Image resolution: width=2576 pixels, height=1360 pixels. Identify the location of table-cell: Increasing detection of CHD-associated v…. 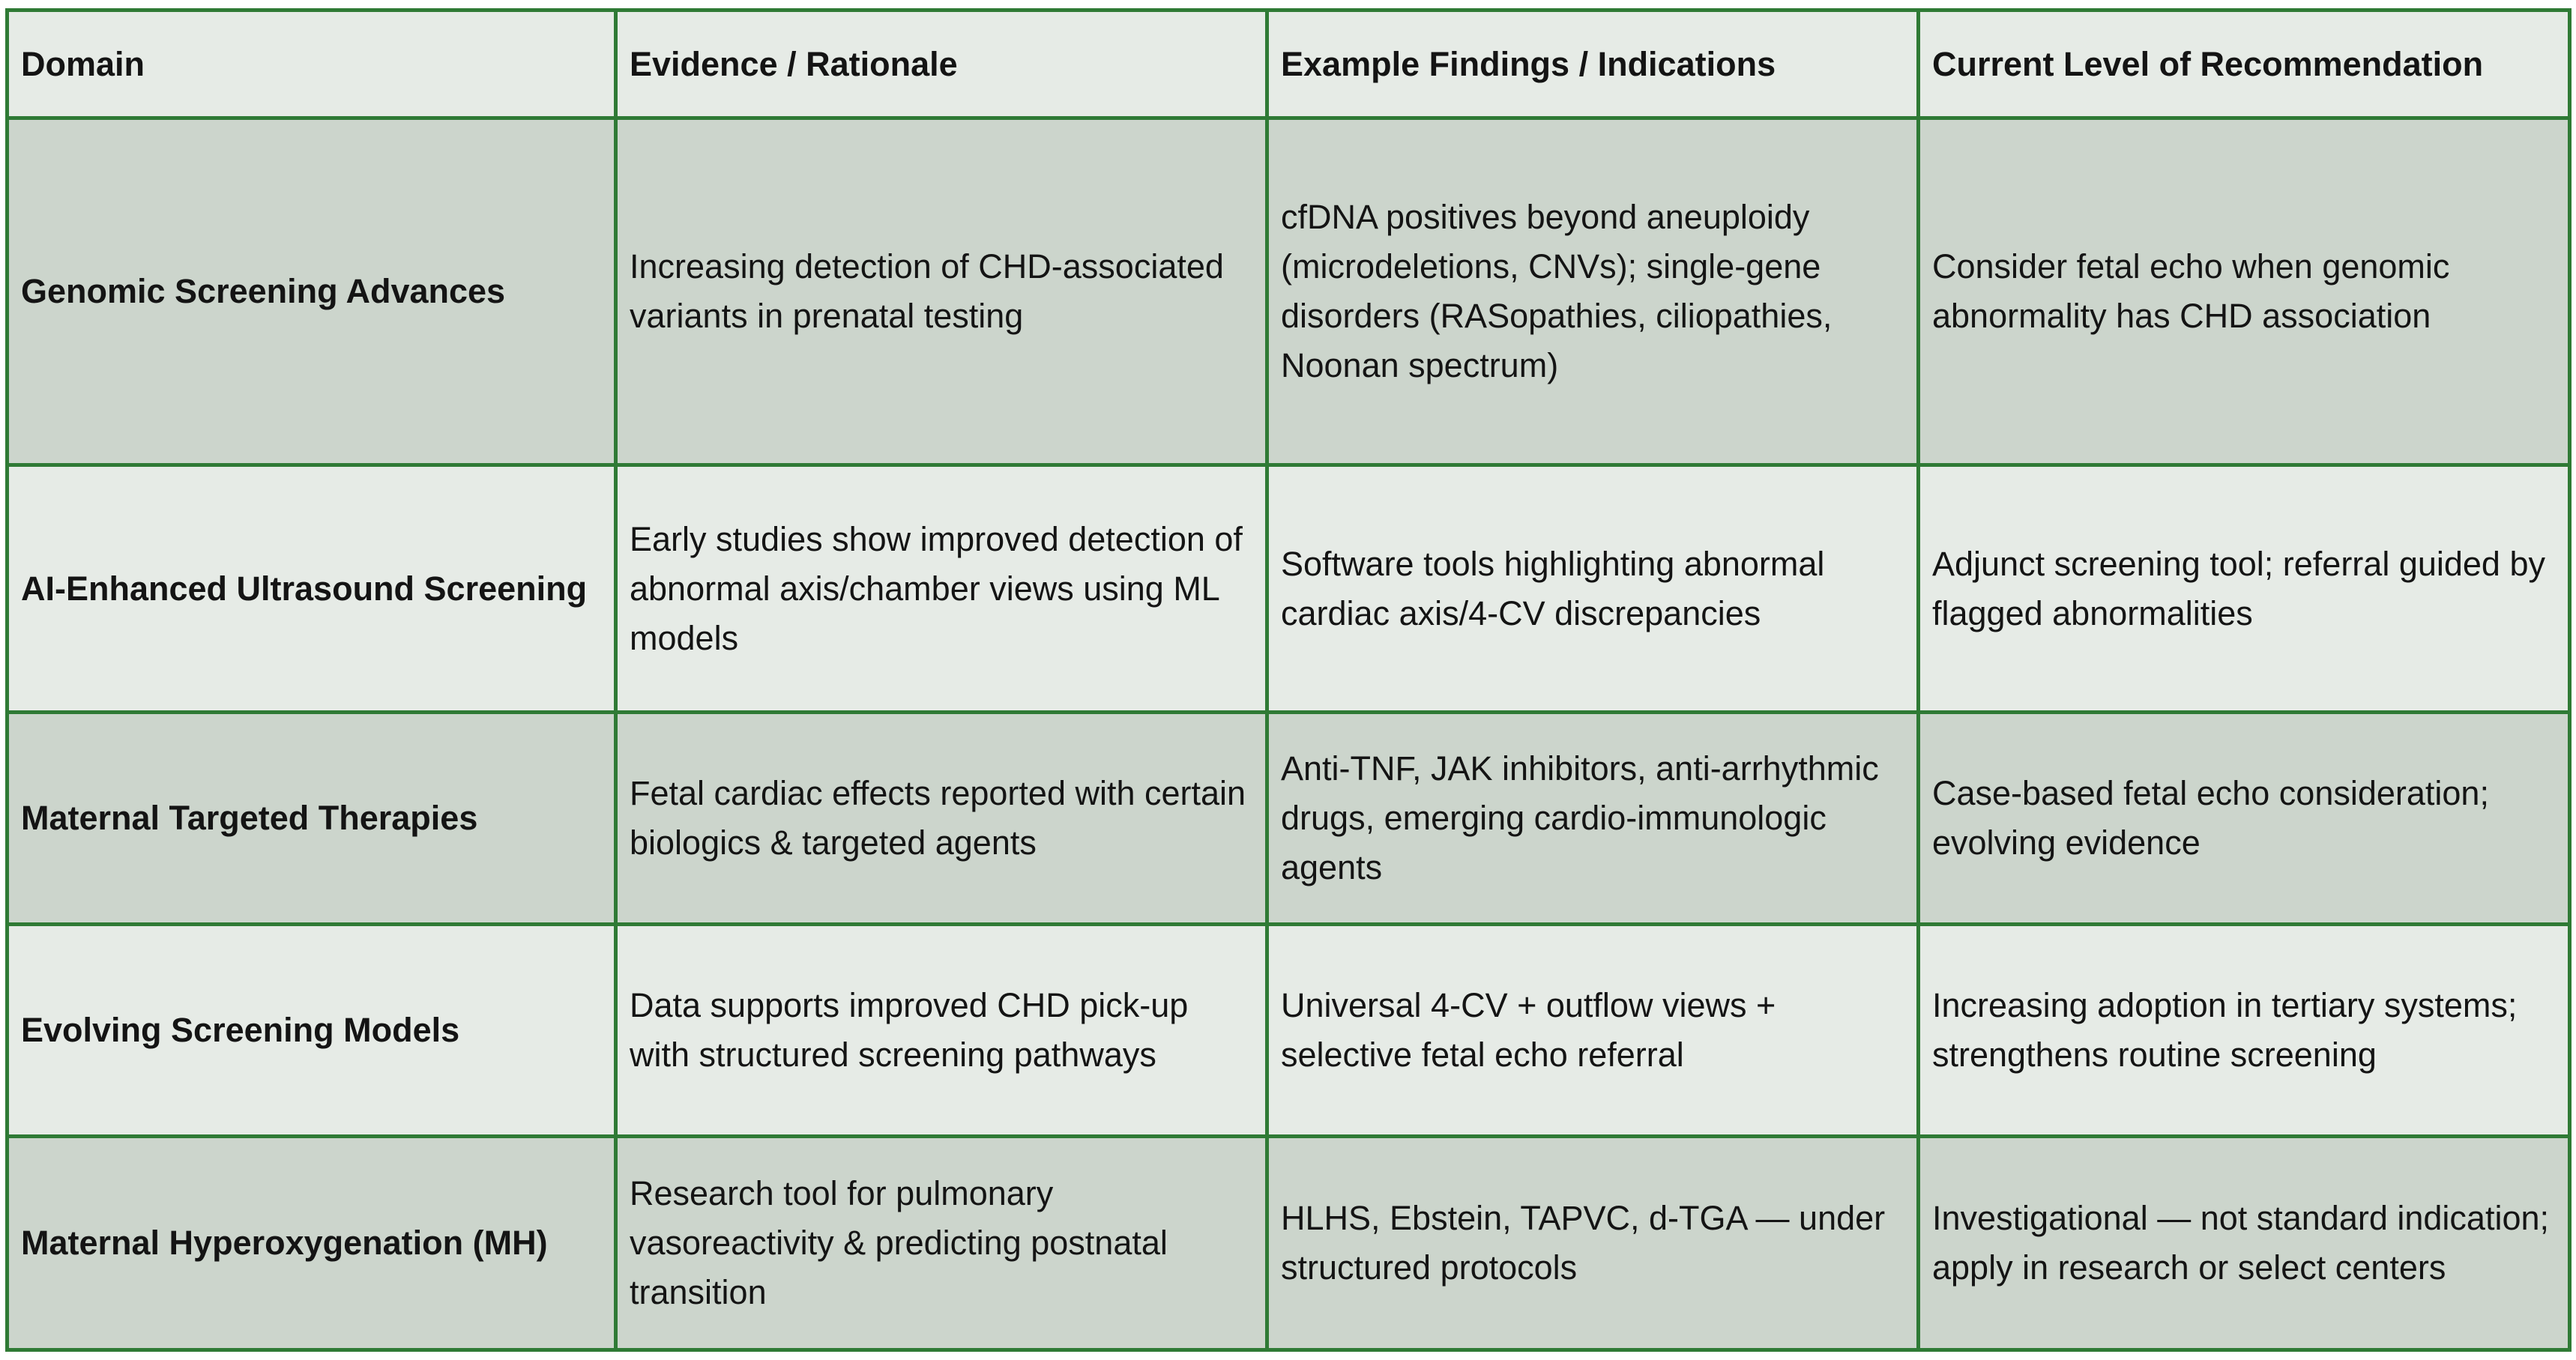
(942, 291).